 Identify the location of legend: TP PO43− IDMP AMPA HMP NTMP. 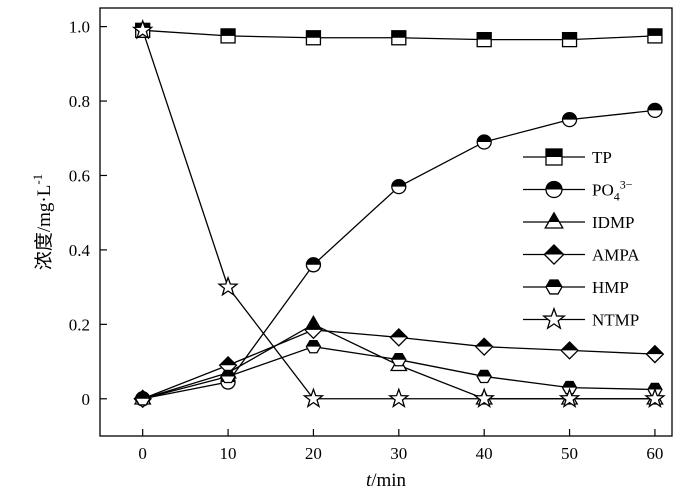
(581, 239).